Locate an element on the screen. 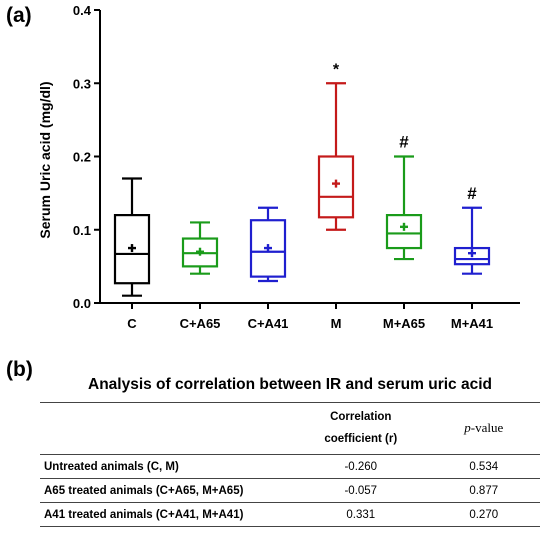 This screenshot has height=539, width=550. x-tick-label: M+A65 is located at coordinates (404, 323).